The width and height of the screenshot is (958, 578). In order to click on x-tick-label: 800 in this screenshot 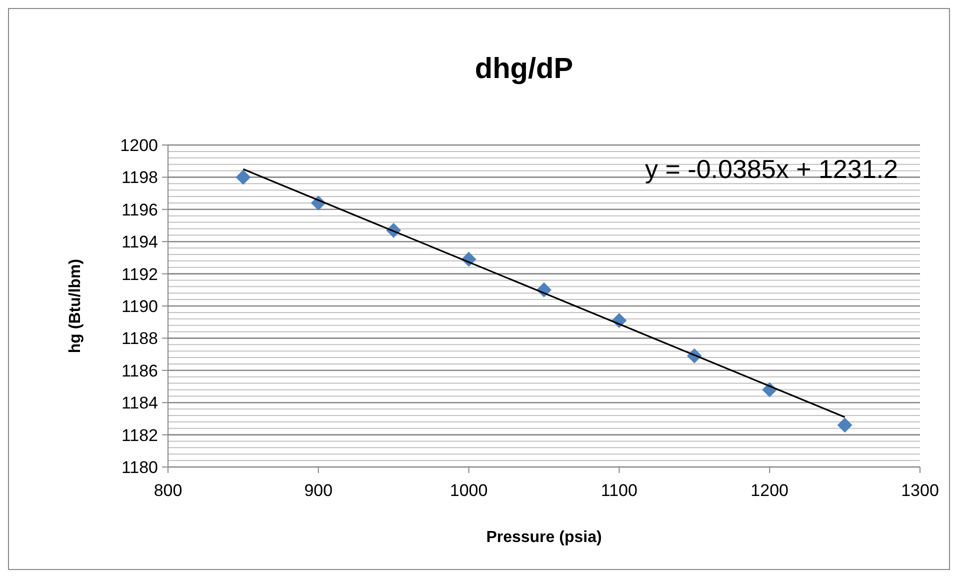, I will do `click(168, 490)`.